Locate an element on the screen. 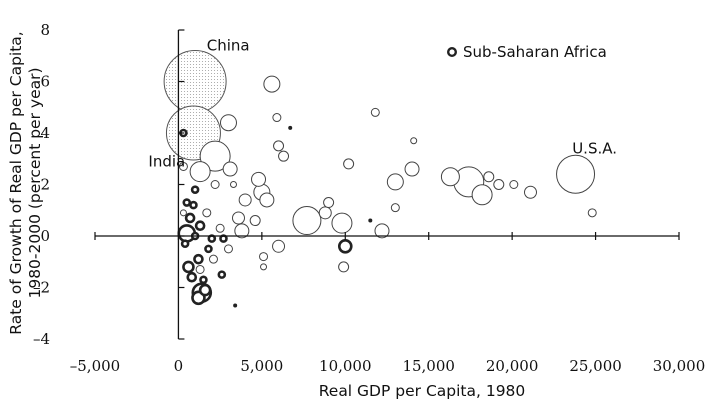 This screenshot has height=406, width=715. y-tick-label: –2 is located at coordinates (41, 288).